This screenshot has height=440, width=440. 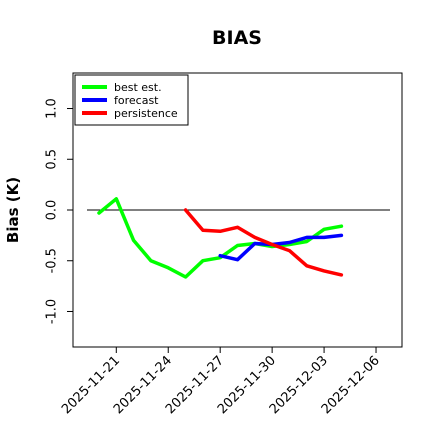 I want to click on series-line-best-est, so click(x=220, y=238).